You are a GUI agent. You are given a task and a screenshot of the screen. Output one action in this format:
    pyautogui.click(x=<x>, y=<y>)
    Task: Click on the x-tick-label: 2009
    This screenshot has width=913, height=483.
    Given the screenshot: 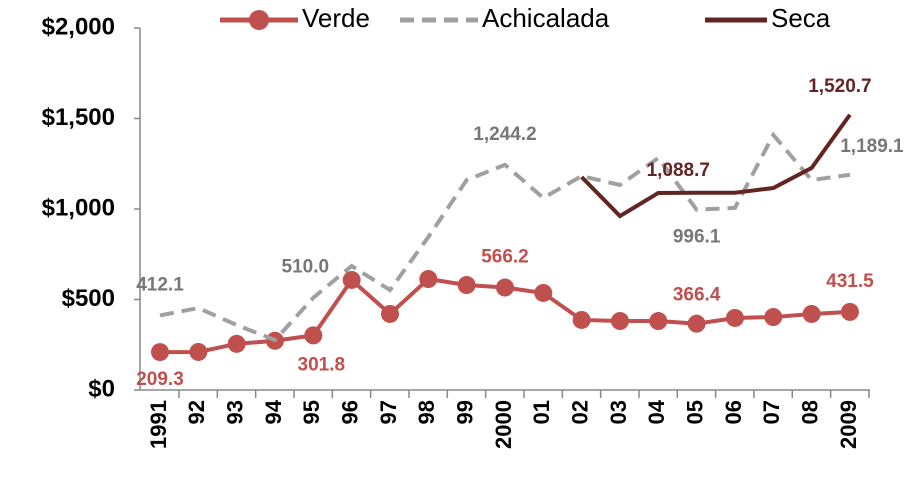 What is the action you would take?
    pyautogui.click(x=848, y=424)
    